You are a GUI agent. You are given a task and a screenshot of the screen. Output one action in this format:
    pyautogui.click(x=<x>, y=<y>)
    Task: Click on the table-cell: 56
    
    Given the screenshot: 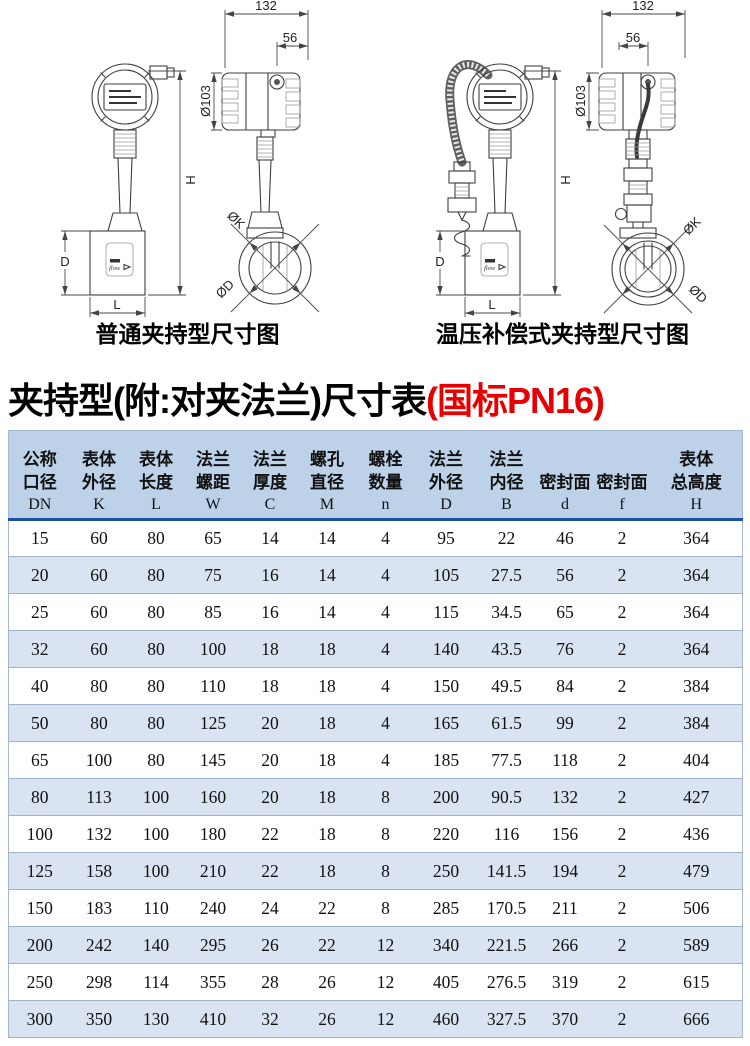 What is the action you would take?
    pyautogui.click(x=565, y=574)
    